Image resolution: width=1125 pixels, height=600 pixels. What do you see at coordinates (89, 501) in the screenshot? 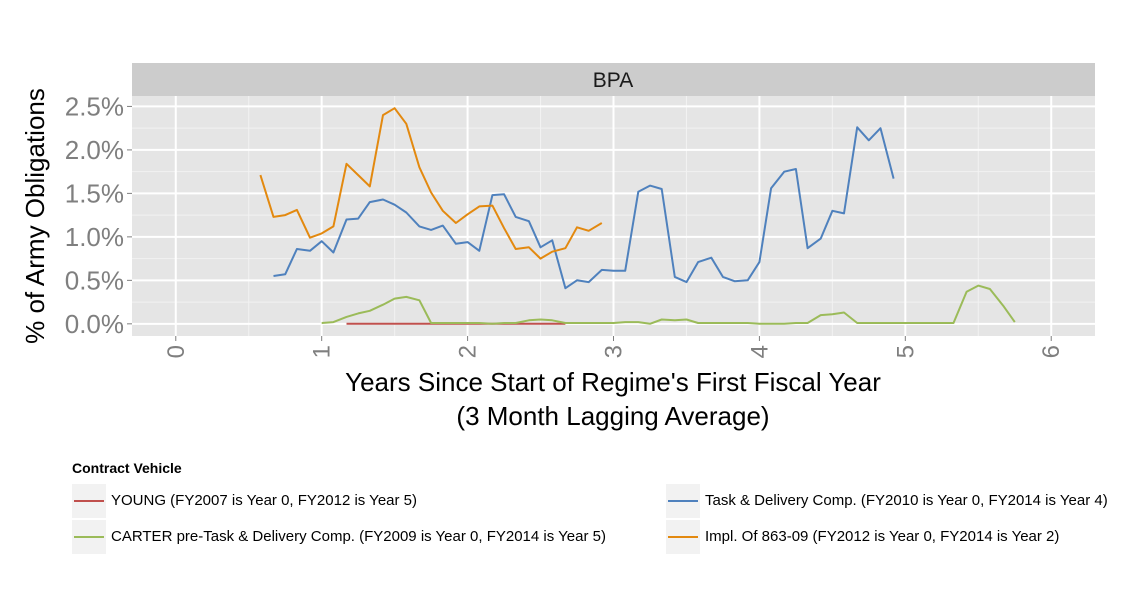
I see `legend-key-young` at bounding box center [89, 501].